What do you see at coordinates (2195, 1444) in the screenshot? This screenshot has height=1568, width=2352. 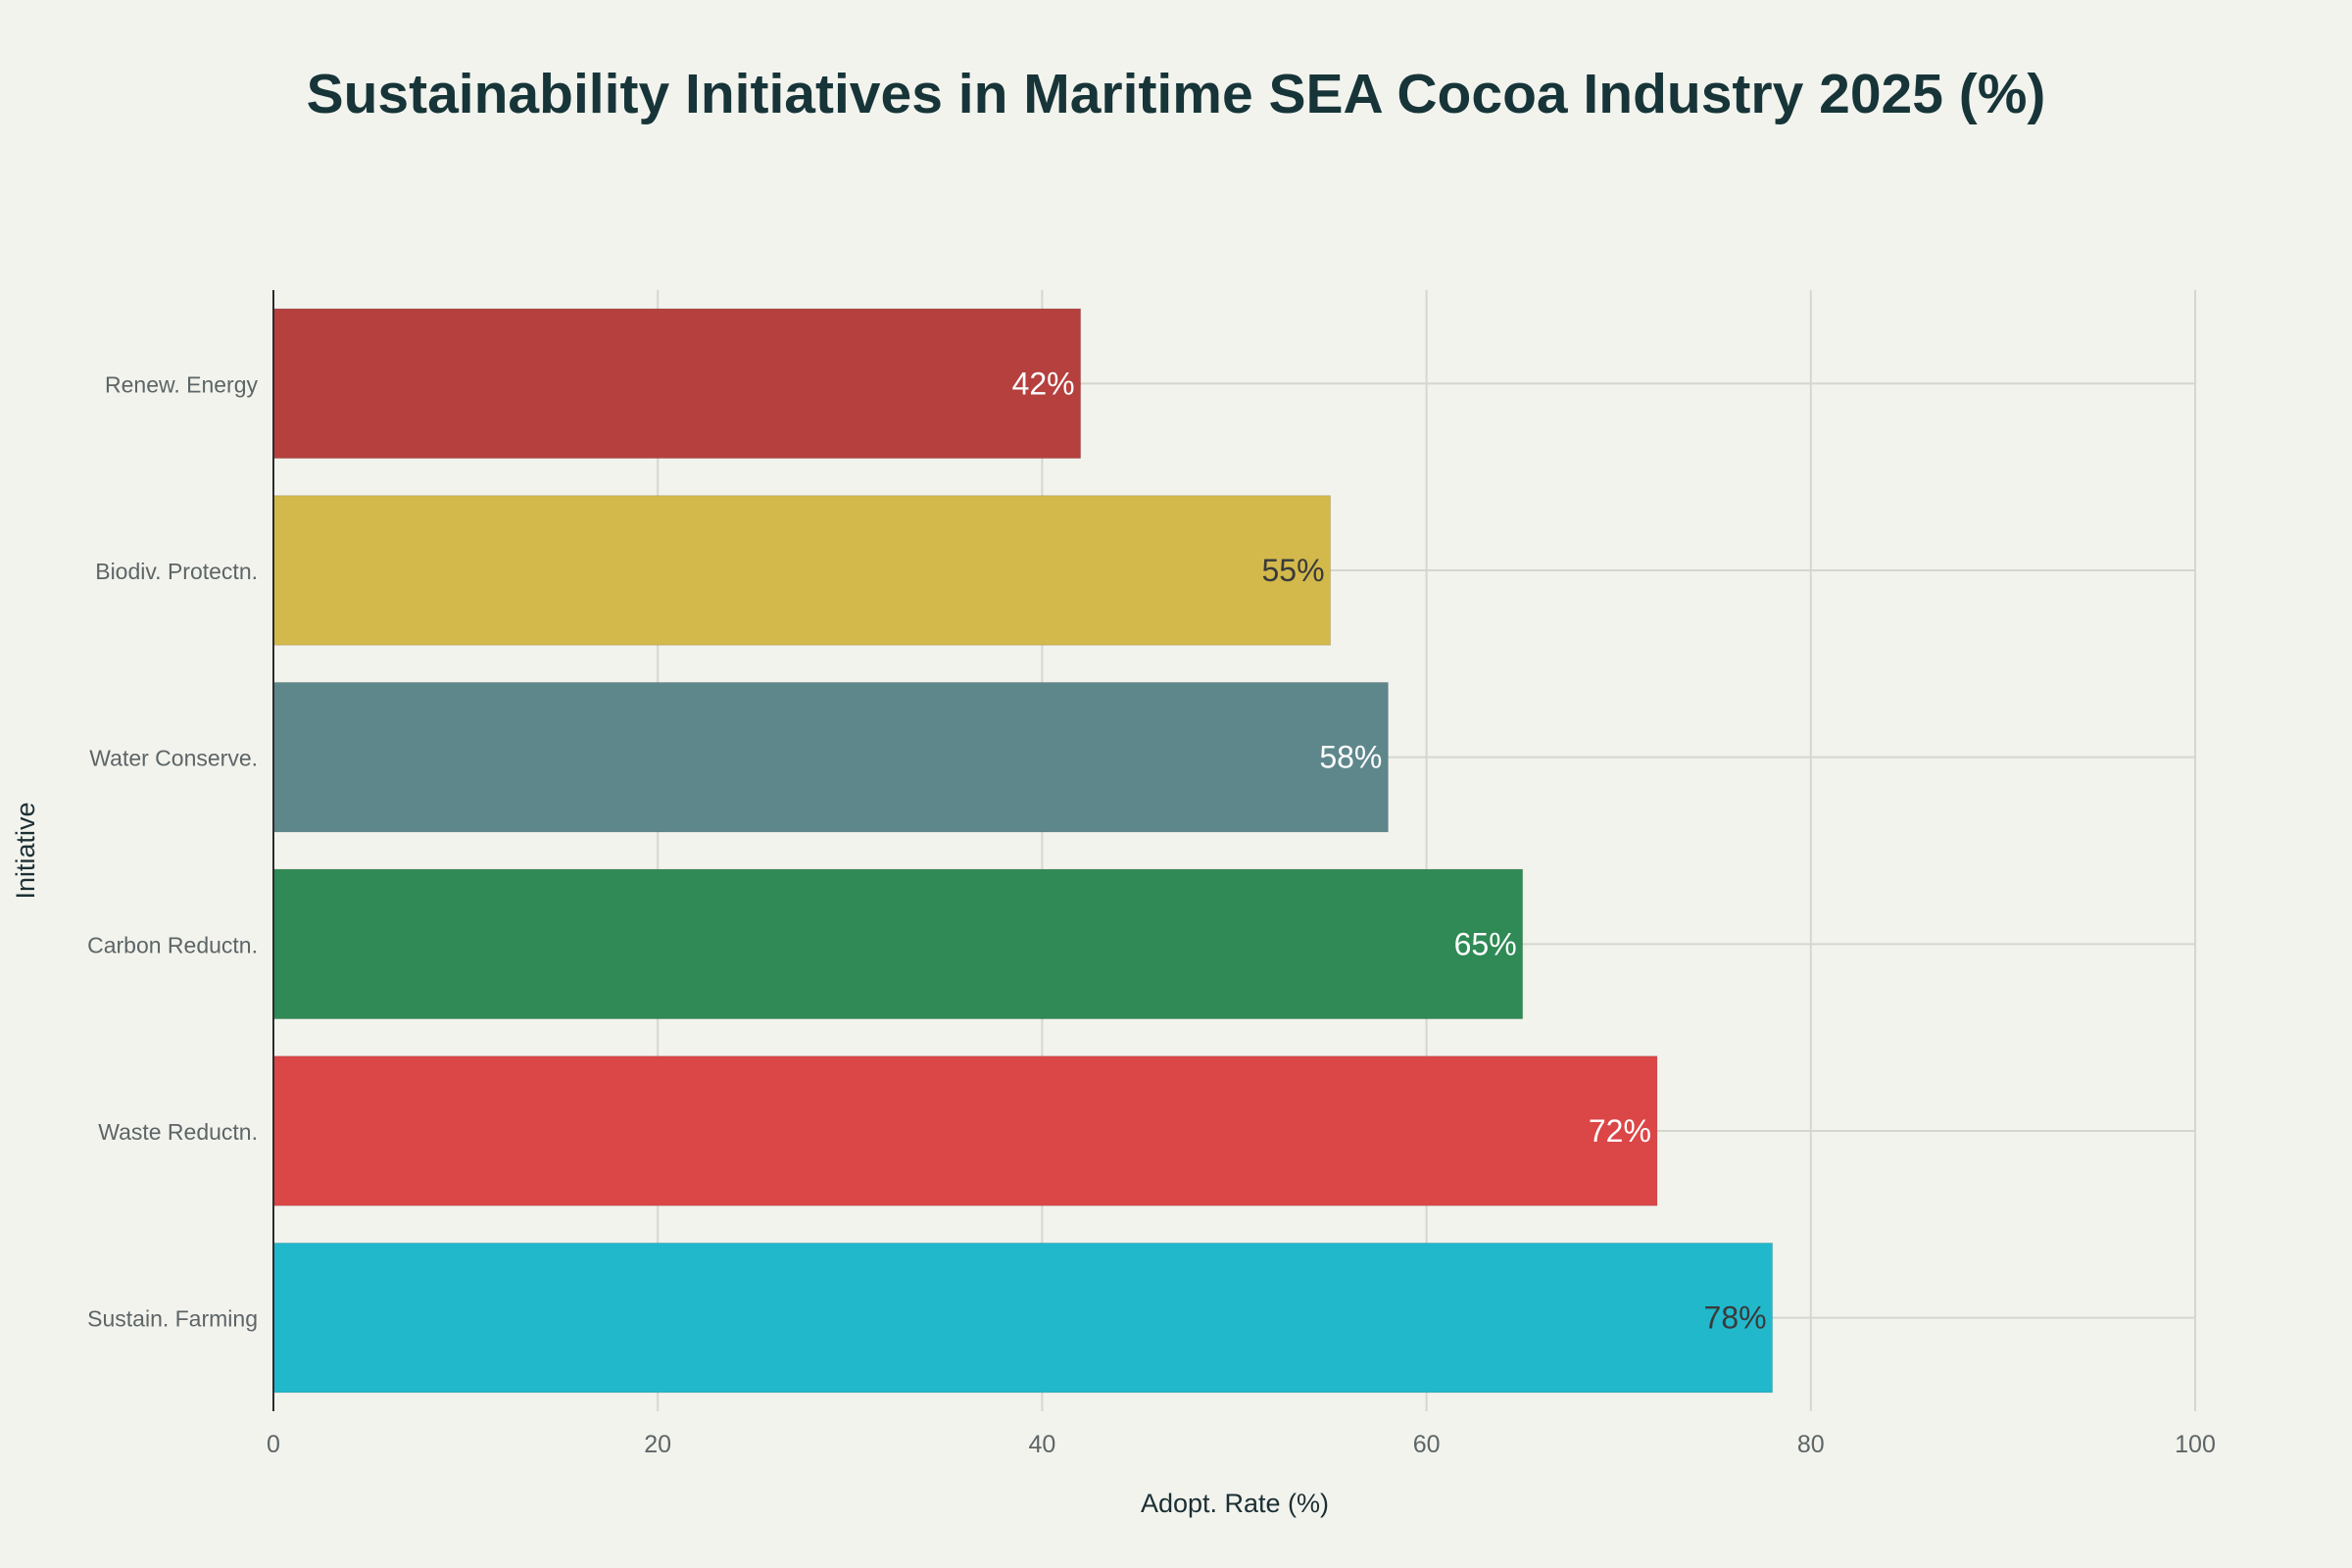 I see `x-tick-label: 100` at bounding box center [2195, 1444].